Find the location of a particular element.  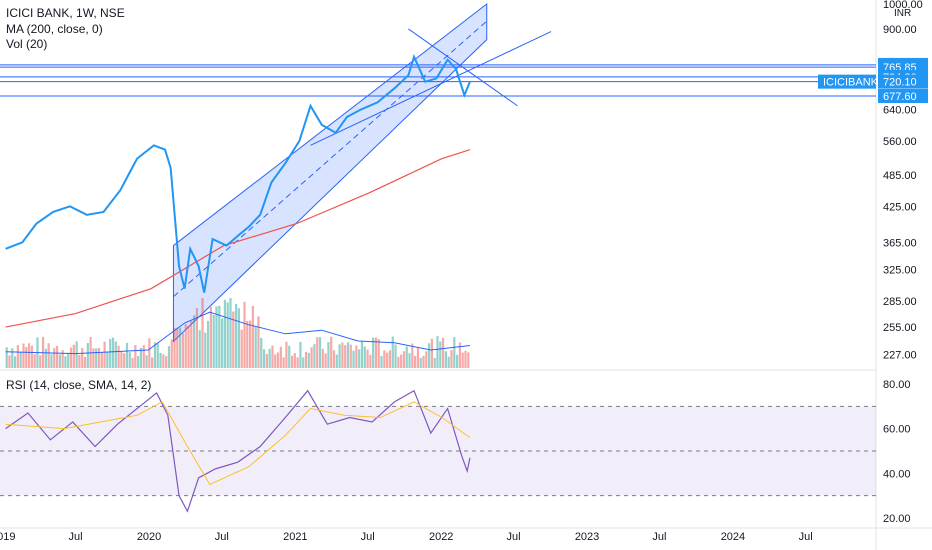

vol-legend: Vol (20) is located at coordinates (27, 44).